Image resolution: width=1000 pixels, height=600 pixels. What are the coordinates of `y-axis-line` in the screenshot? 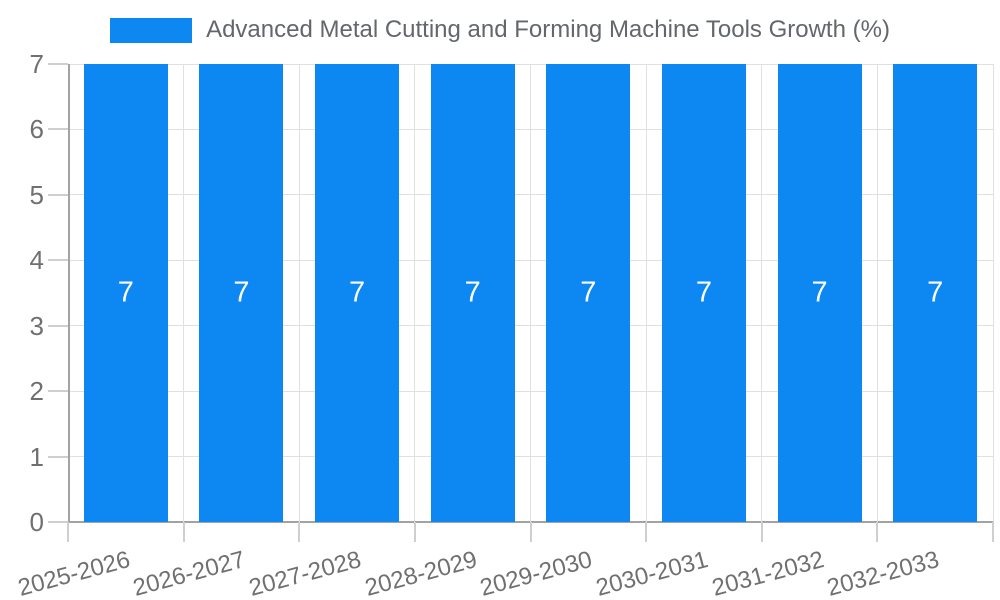 It's located at (69, 293).